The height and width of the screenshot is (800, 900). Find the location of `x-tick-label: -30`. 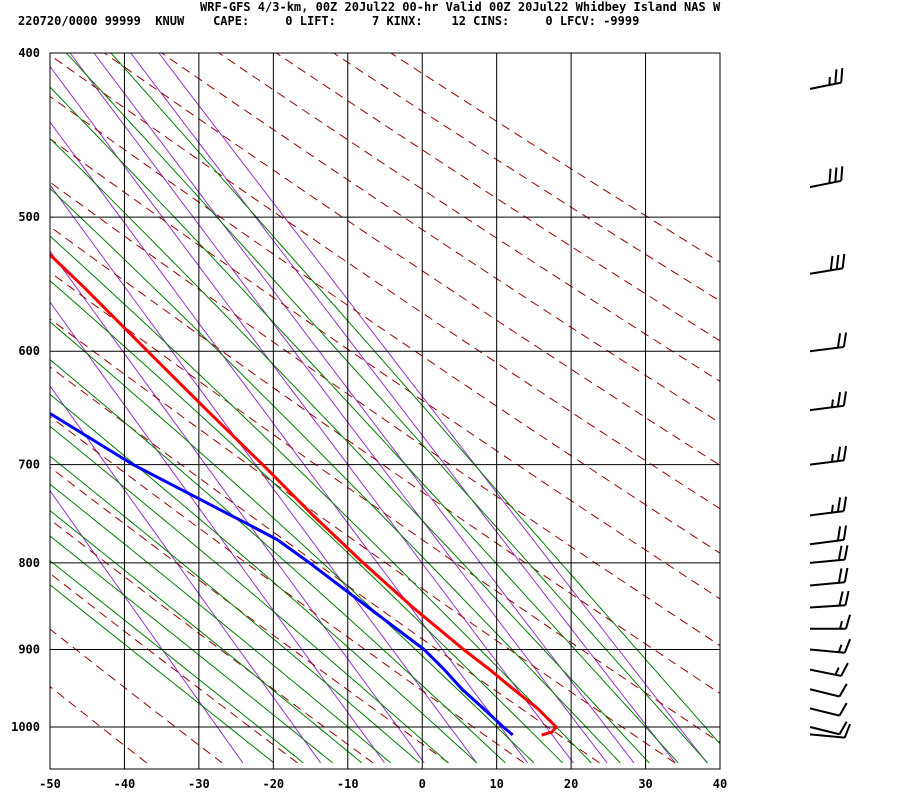

x-tick-label: -30 is located at coordinates (199, 784).